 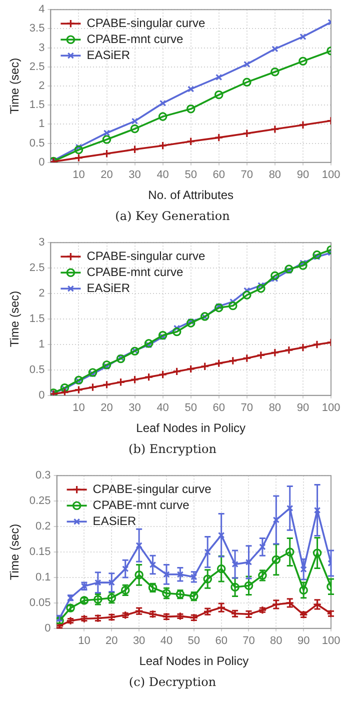 What do you see at coordinates (43, 578) in the screenshot?
I see `y-tick-label: 0.1` at bounding box center [43, 578].